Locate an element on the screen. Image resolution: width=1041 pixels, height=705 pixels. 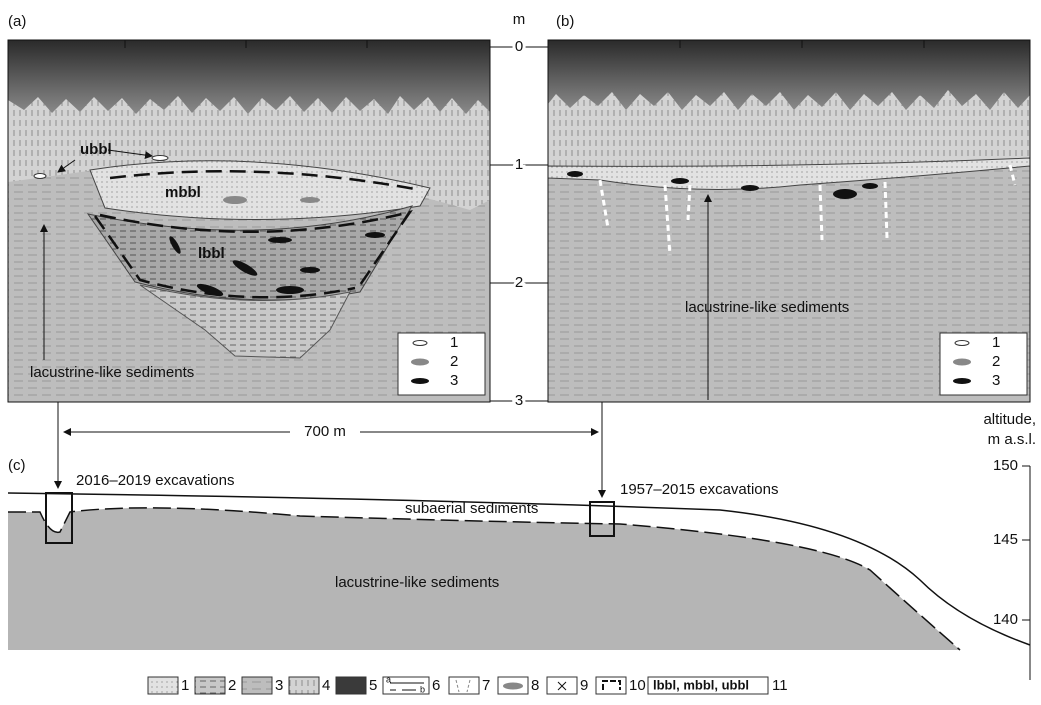
excavation-label: 2016–2019 excavations is located at coordinates (155, 480).